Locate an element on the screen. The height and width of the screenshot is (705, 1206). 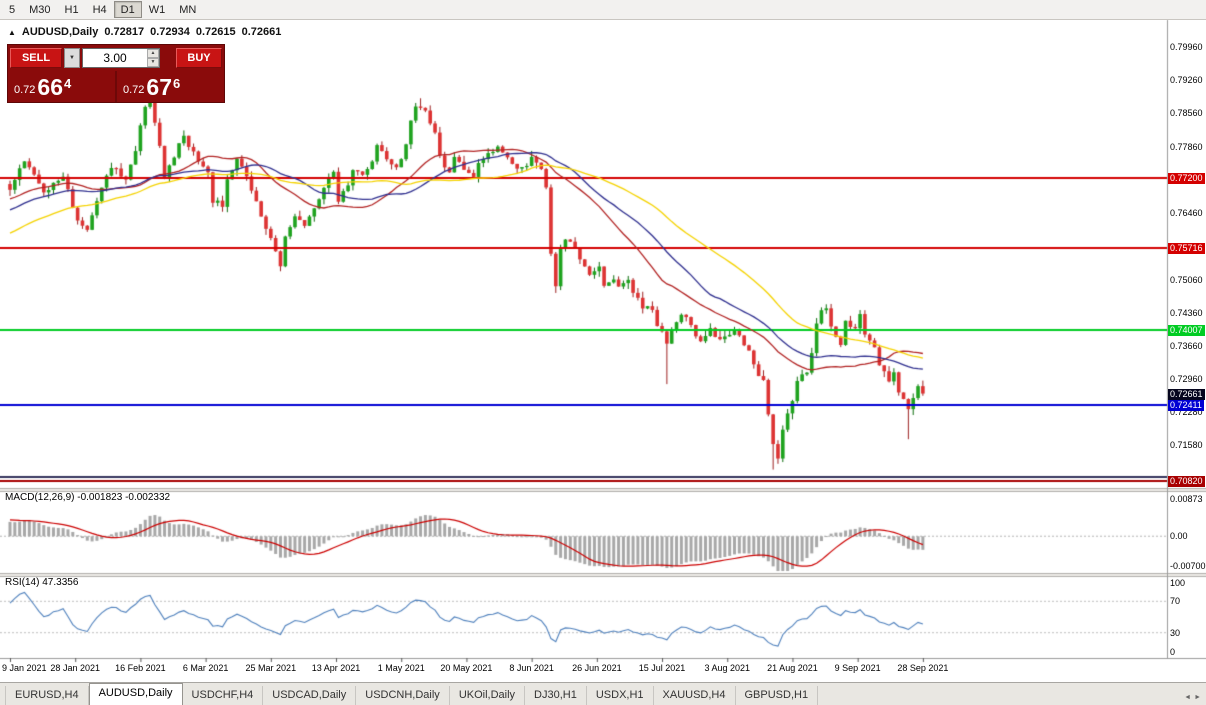
macd-tick: 0.00873 is located at coordinates (1186, 499).